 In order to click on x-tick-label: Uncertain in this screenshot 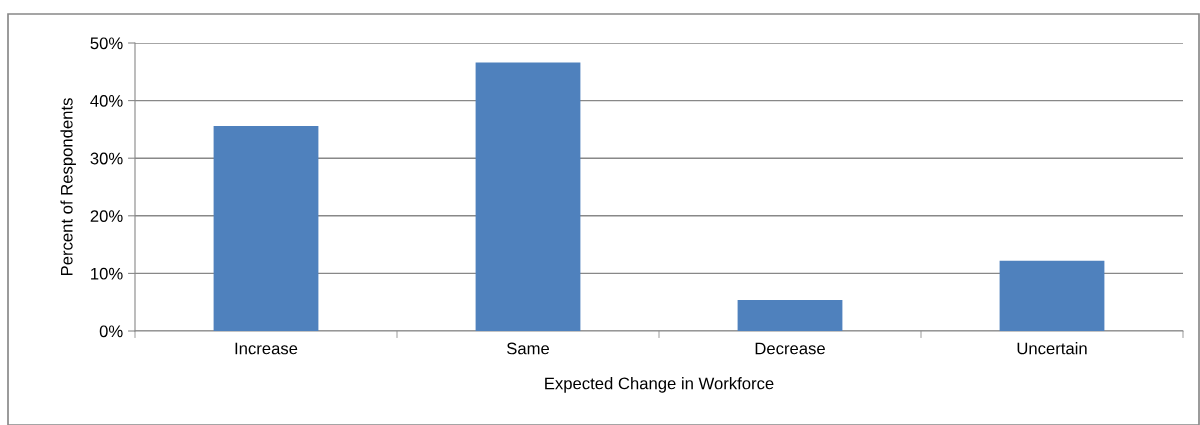, I will do `click(1052, 348)`.